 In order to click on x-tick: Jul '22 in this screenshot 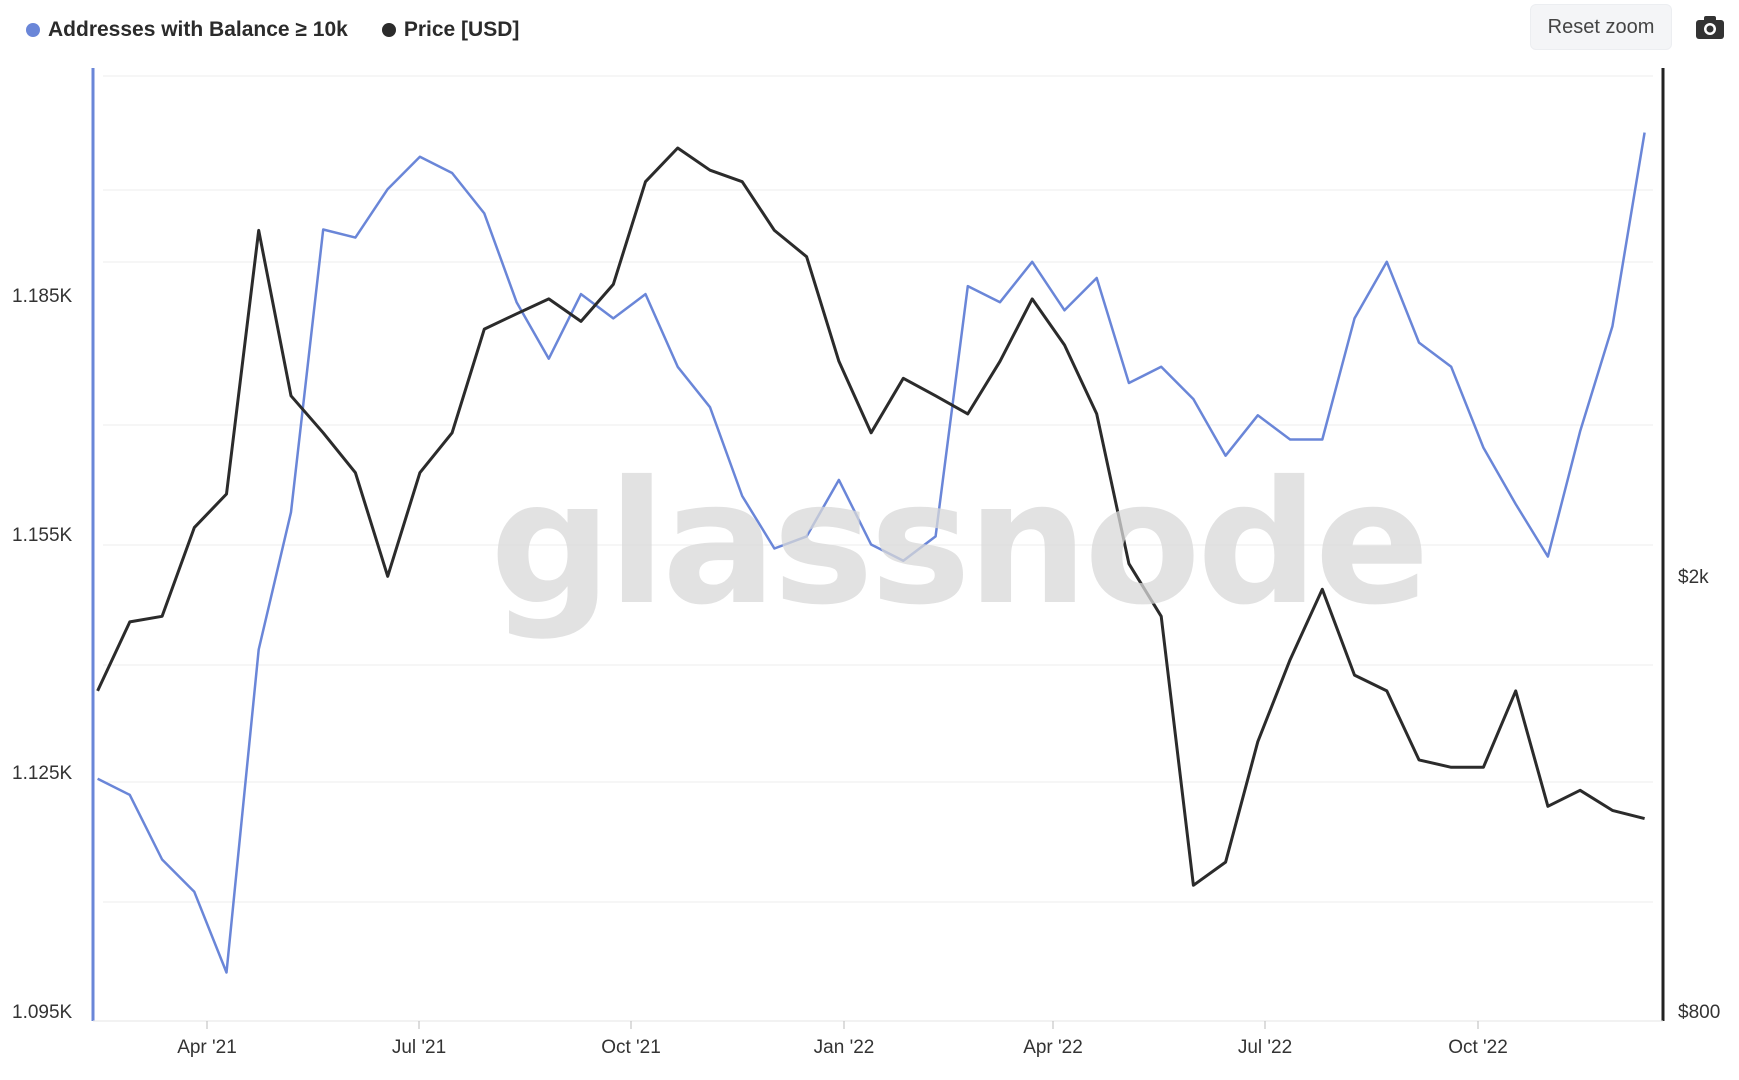, I will do `click(1265, 1047)`.